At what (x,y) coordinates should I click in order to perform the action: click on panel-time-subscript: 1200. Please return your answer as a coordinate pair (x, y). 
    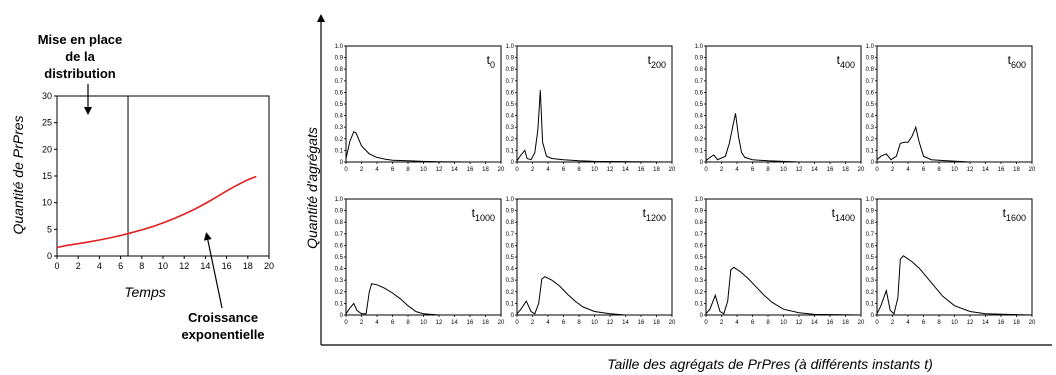
    Looking at the image, I should click on (656, 218).